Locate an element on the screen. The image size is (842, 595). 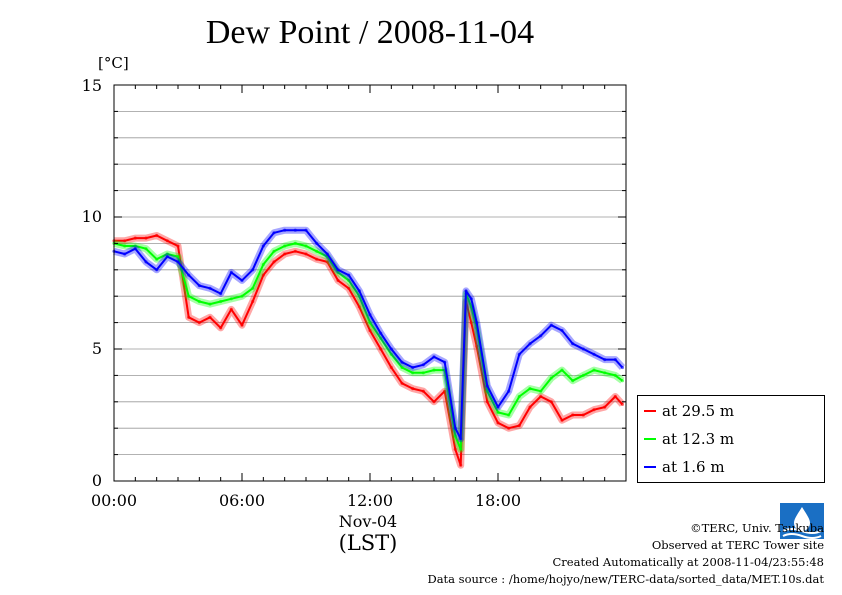
legend-item: at 29.5 m is located at coordinates (689, 411).